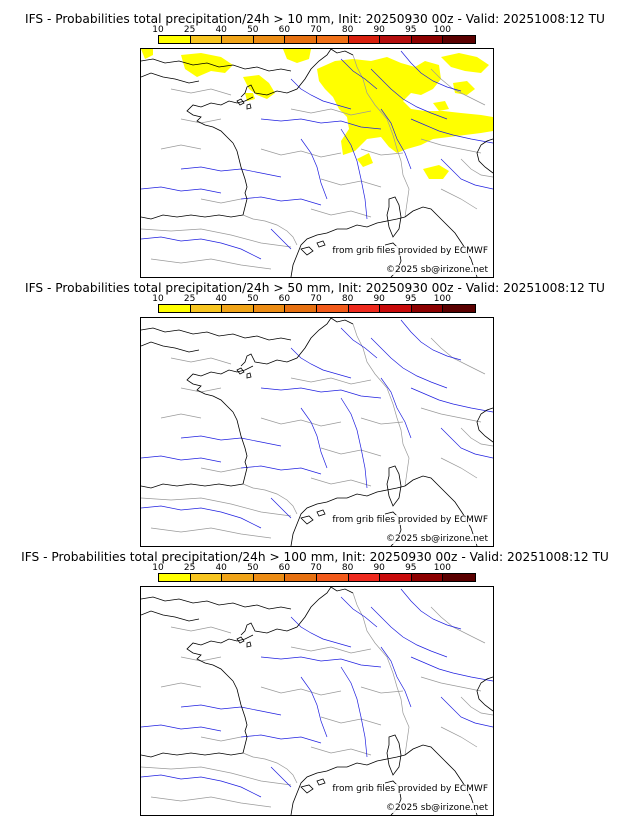 The height and width of the screenshot is (828, 630). Describe the element at coordinates (411, 30) in the screenshot. I see `colorbar-label: 95` at that location.